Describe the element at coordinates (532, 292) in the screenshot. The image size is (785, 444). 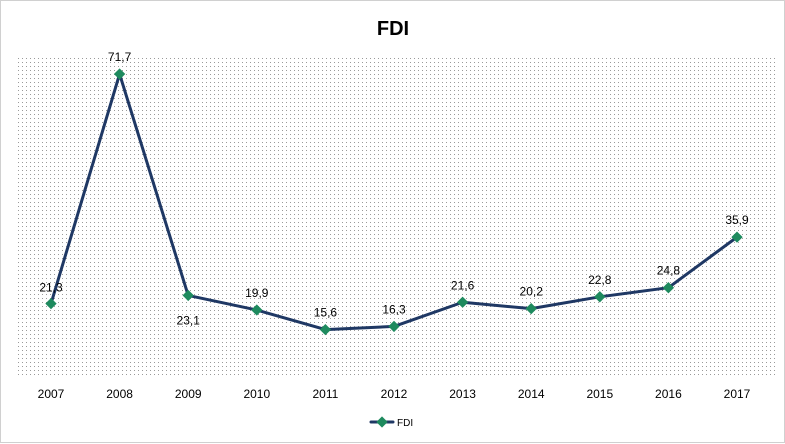
I see `data-label-2014: 20,2` at that location.